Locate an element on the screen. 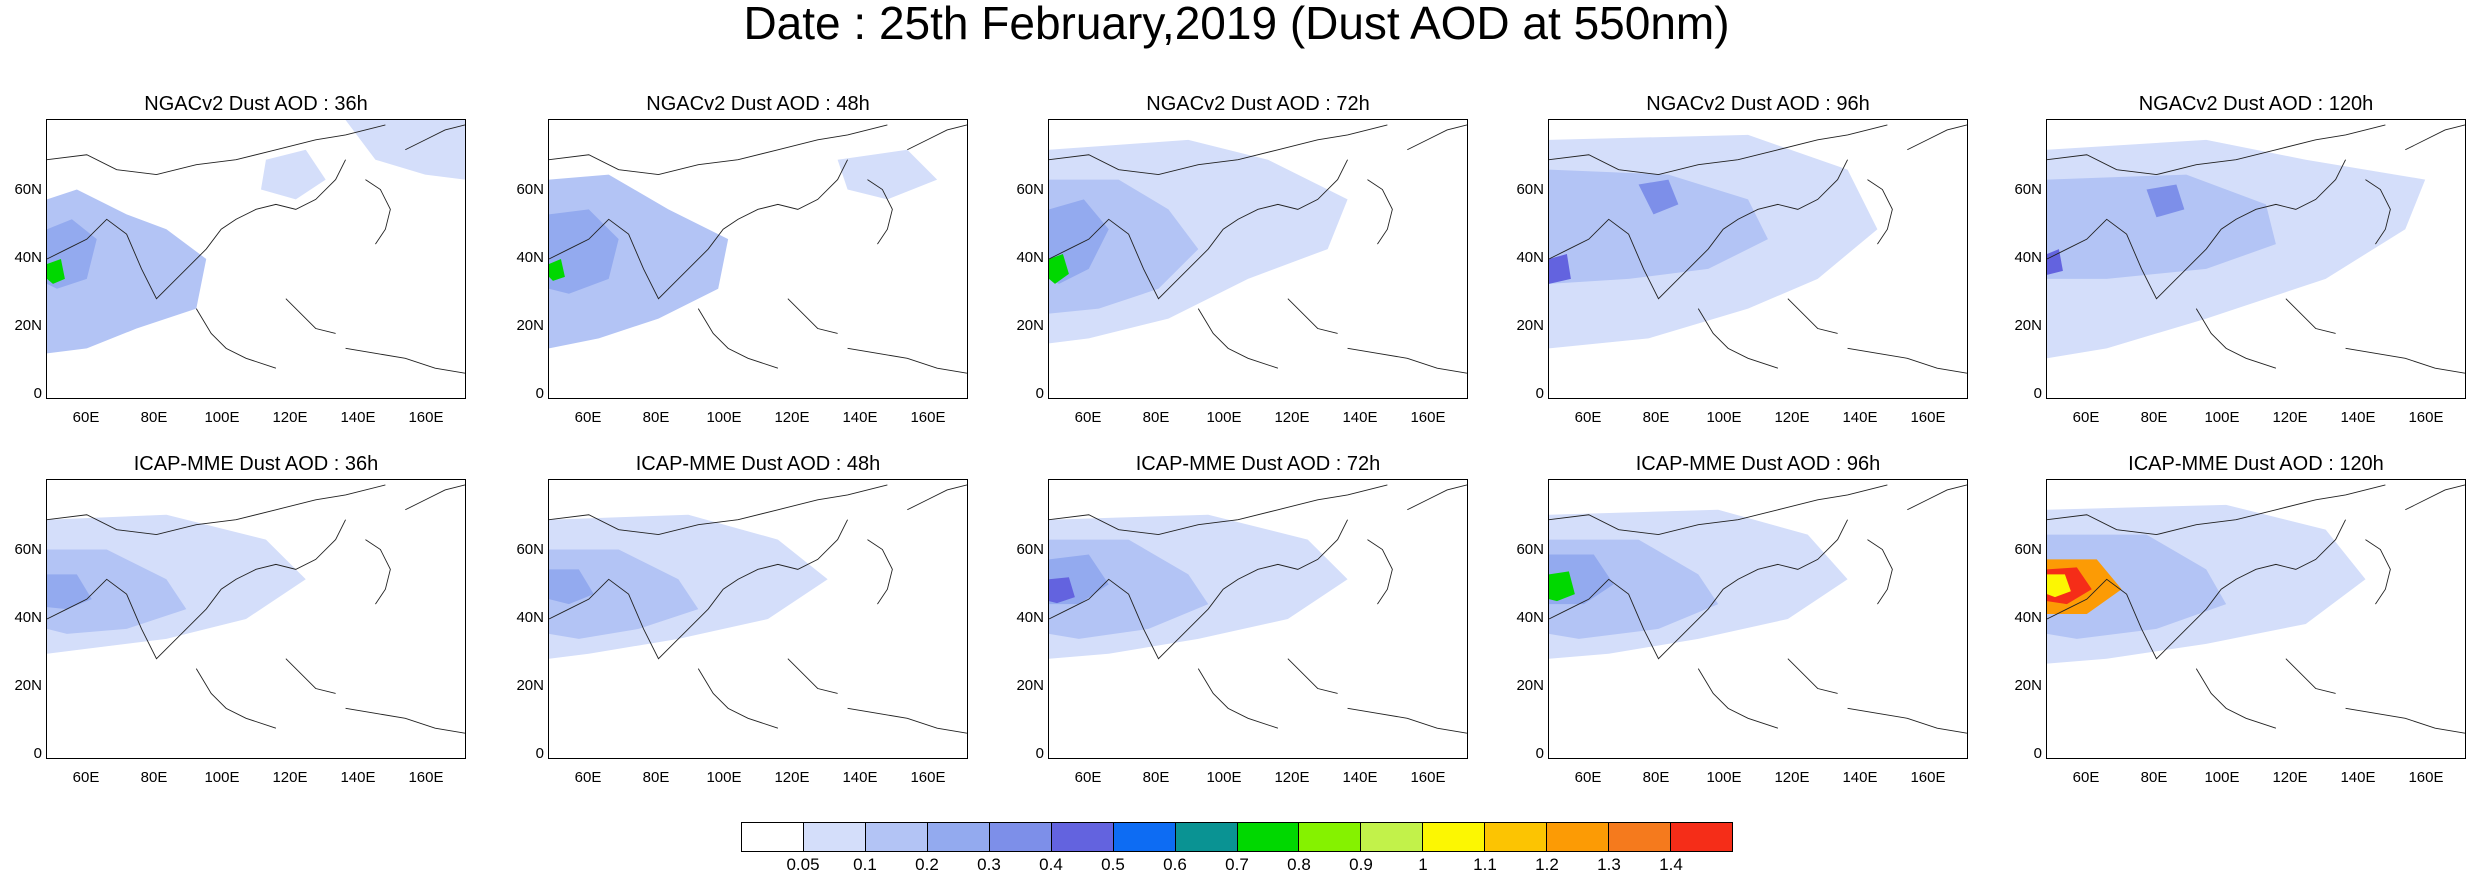 Image resolution: width=2473 pixels, height=874 pixels. panel-title: ICAP-MME Dust AOD : 72h is located at coordinates (1258, 464).